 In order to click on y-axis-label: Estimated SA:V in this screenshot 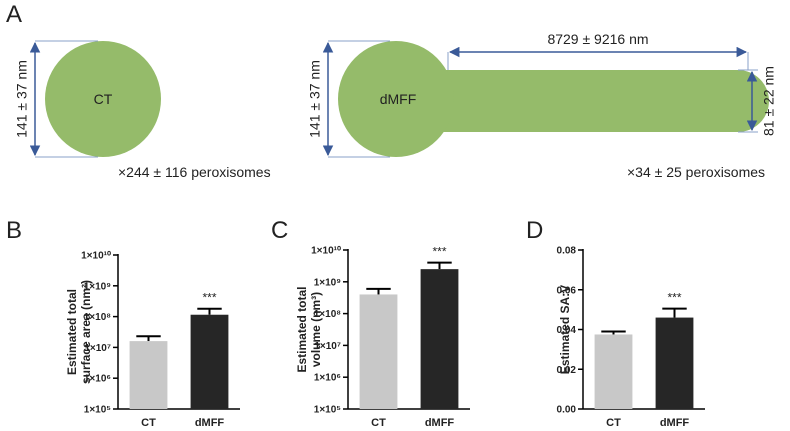, I will do `click(565, 329)`.